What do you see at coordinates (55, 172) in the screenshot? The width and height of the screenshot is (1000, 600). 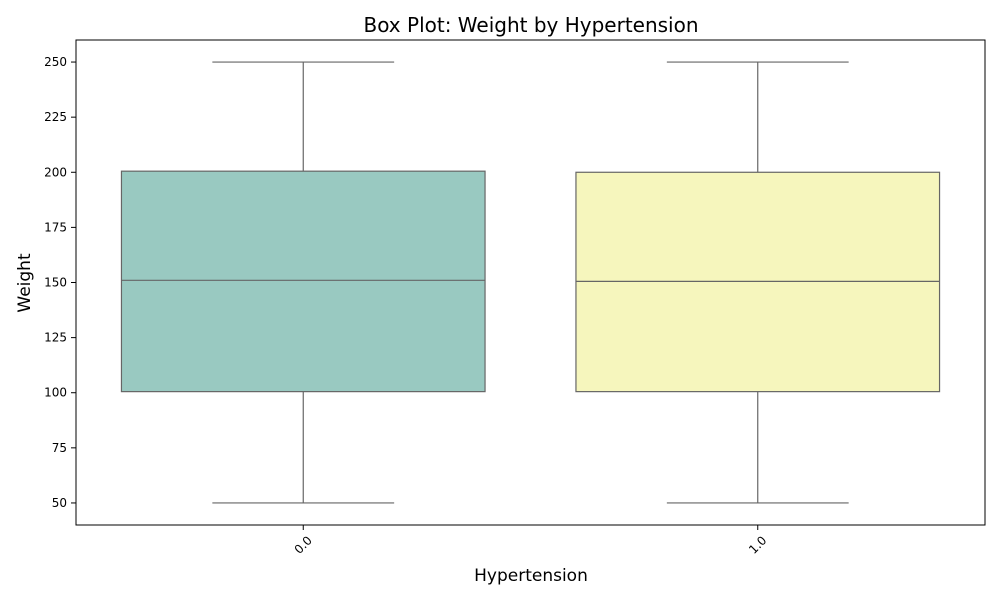 I see `y-tick-label: 200` at bounding box center [55, 172].